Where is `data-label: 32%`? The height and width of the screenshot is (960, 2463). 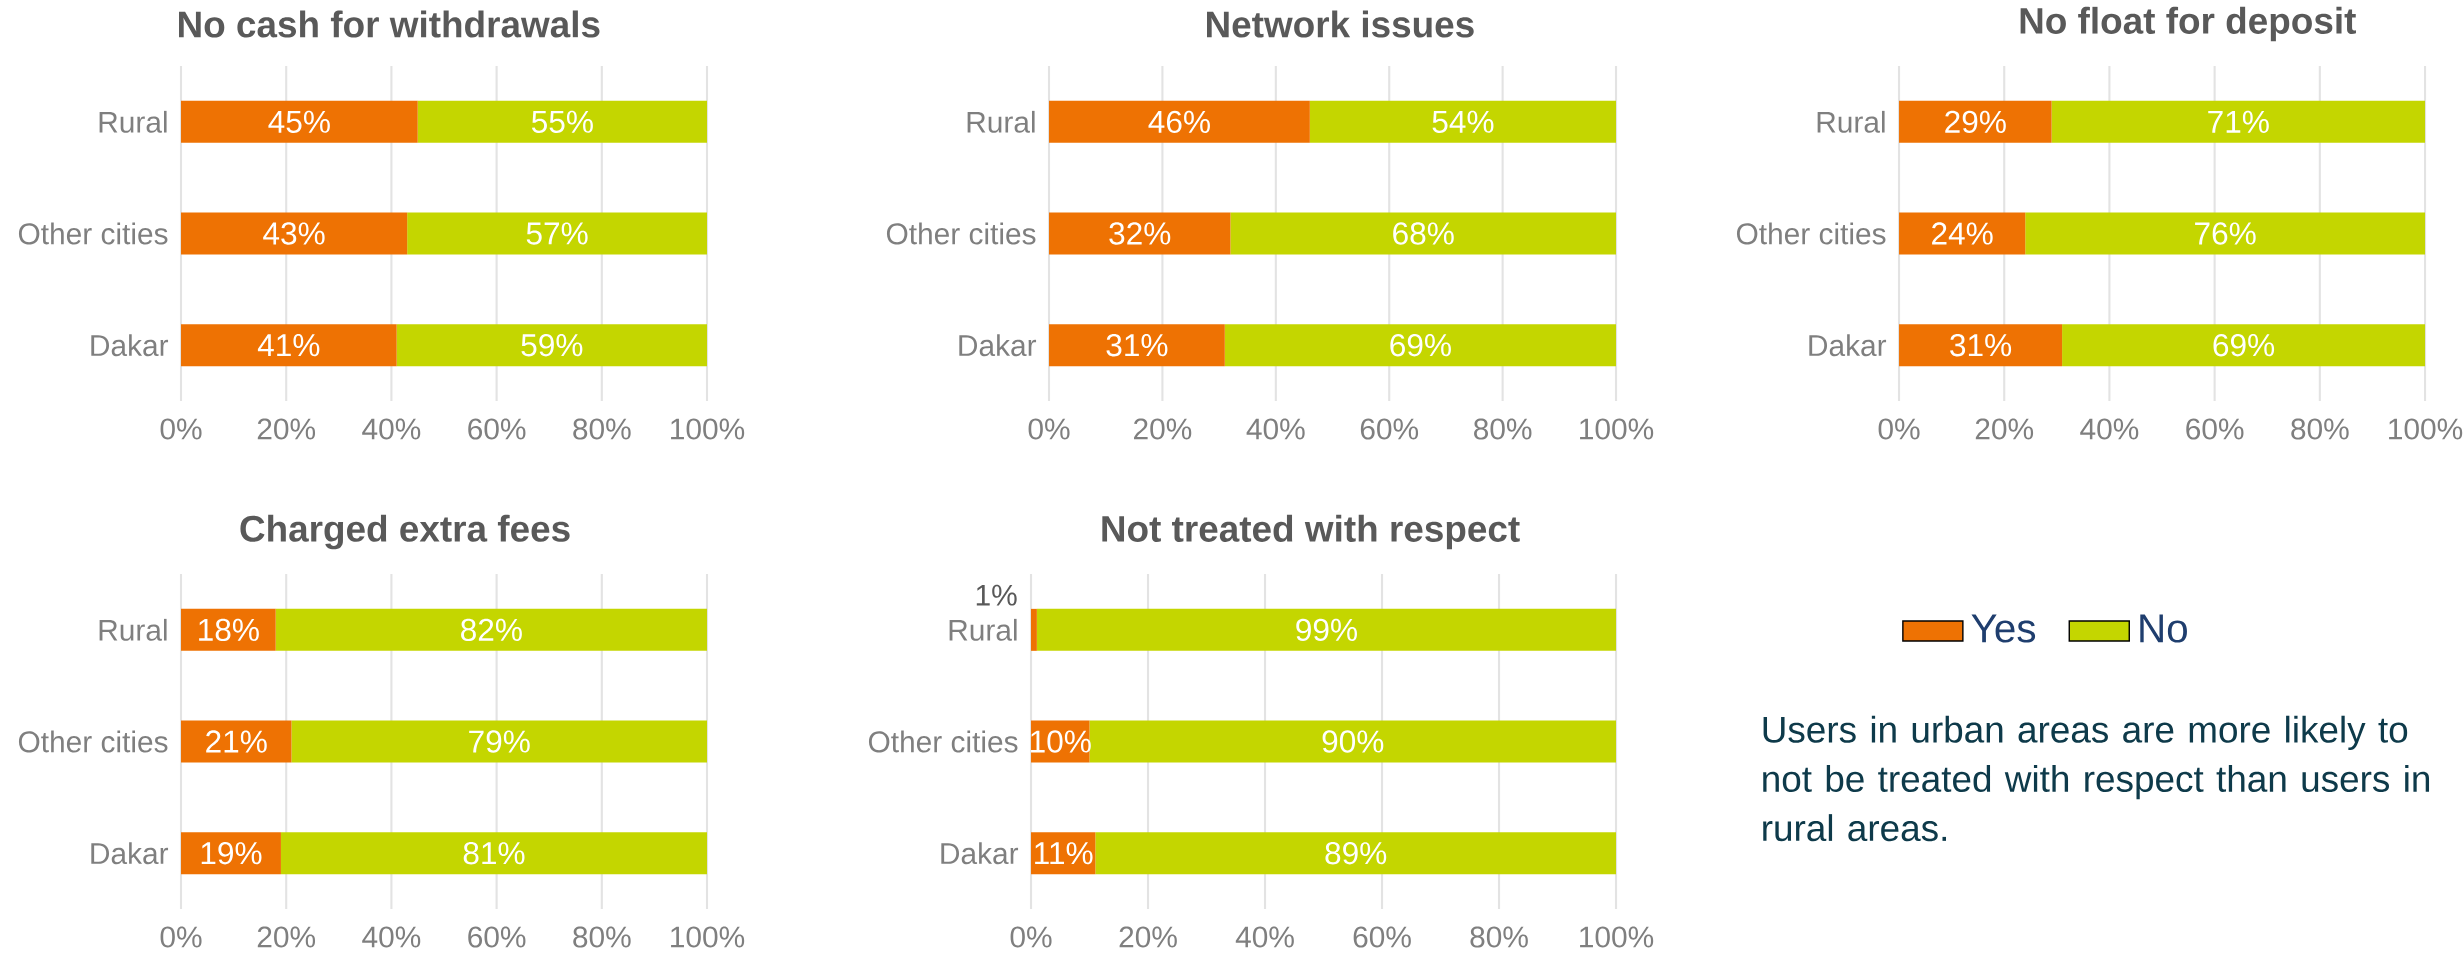 data-label: 32% is located at coordinates (1140, 233).